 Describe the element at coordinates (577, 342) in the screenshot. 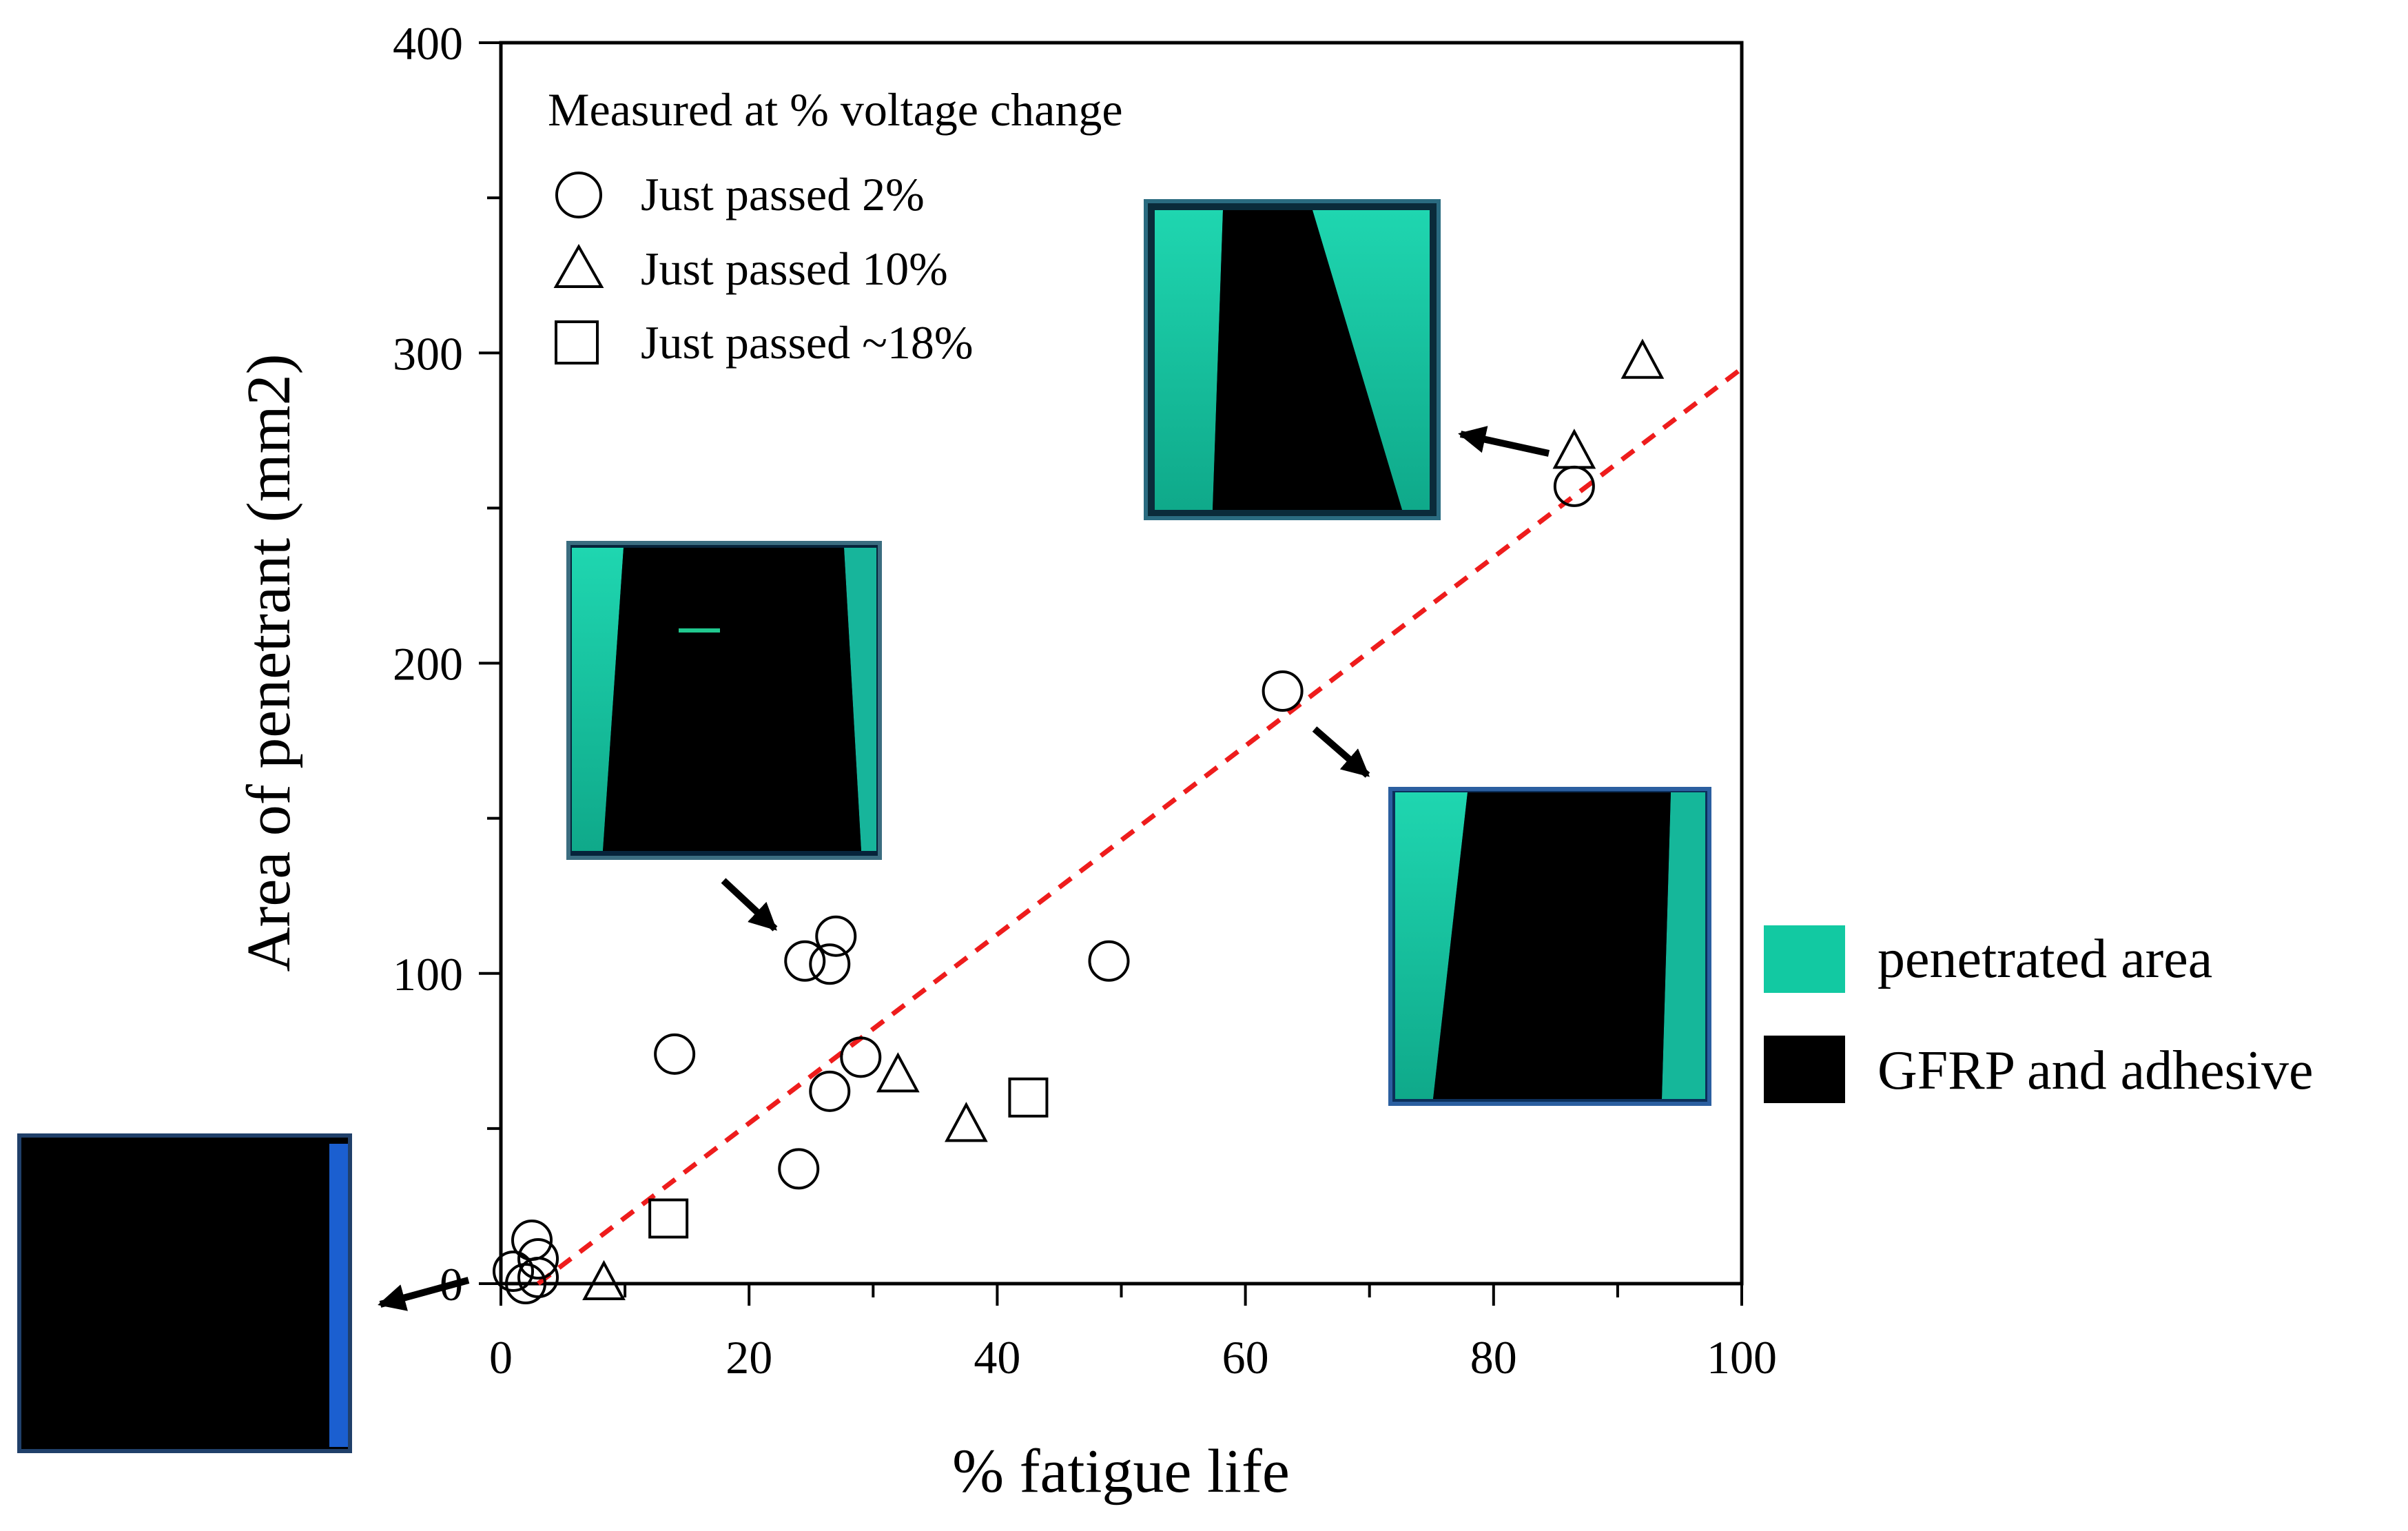

I see `legend-square-marker` at that location.